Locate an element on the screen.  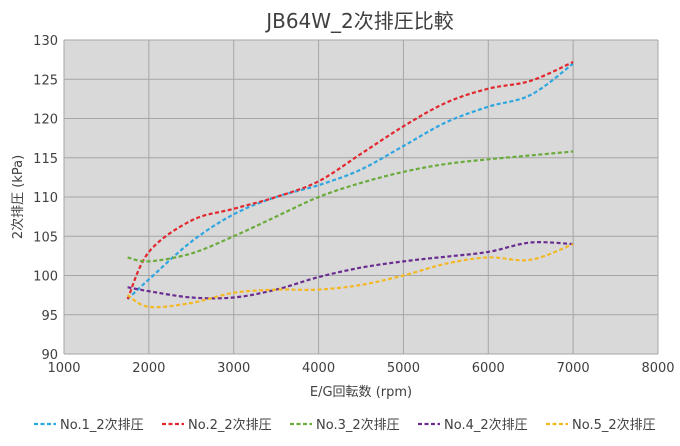
x-tick-label: 5000 is located at coordinates (403, 368).